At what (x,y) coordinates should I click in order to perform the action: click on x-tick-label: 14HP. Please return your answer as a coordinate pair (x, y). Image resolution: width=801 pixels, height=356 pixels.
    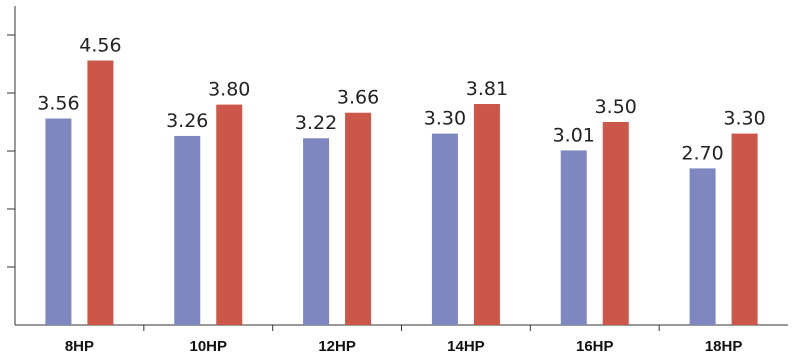
    Looking at the image, I should click on (466, 346).